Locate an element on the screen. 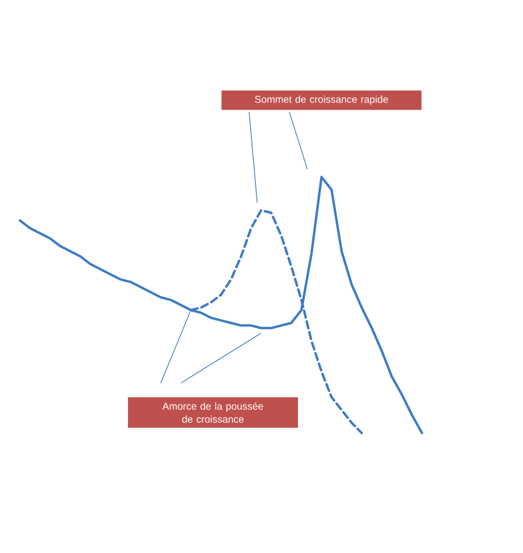 This screenshot has height=553, width=523. annotation: Amorce de la poussée de croissance is located at coordinates (213, 412).